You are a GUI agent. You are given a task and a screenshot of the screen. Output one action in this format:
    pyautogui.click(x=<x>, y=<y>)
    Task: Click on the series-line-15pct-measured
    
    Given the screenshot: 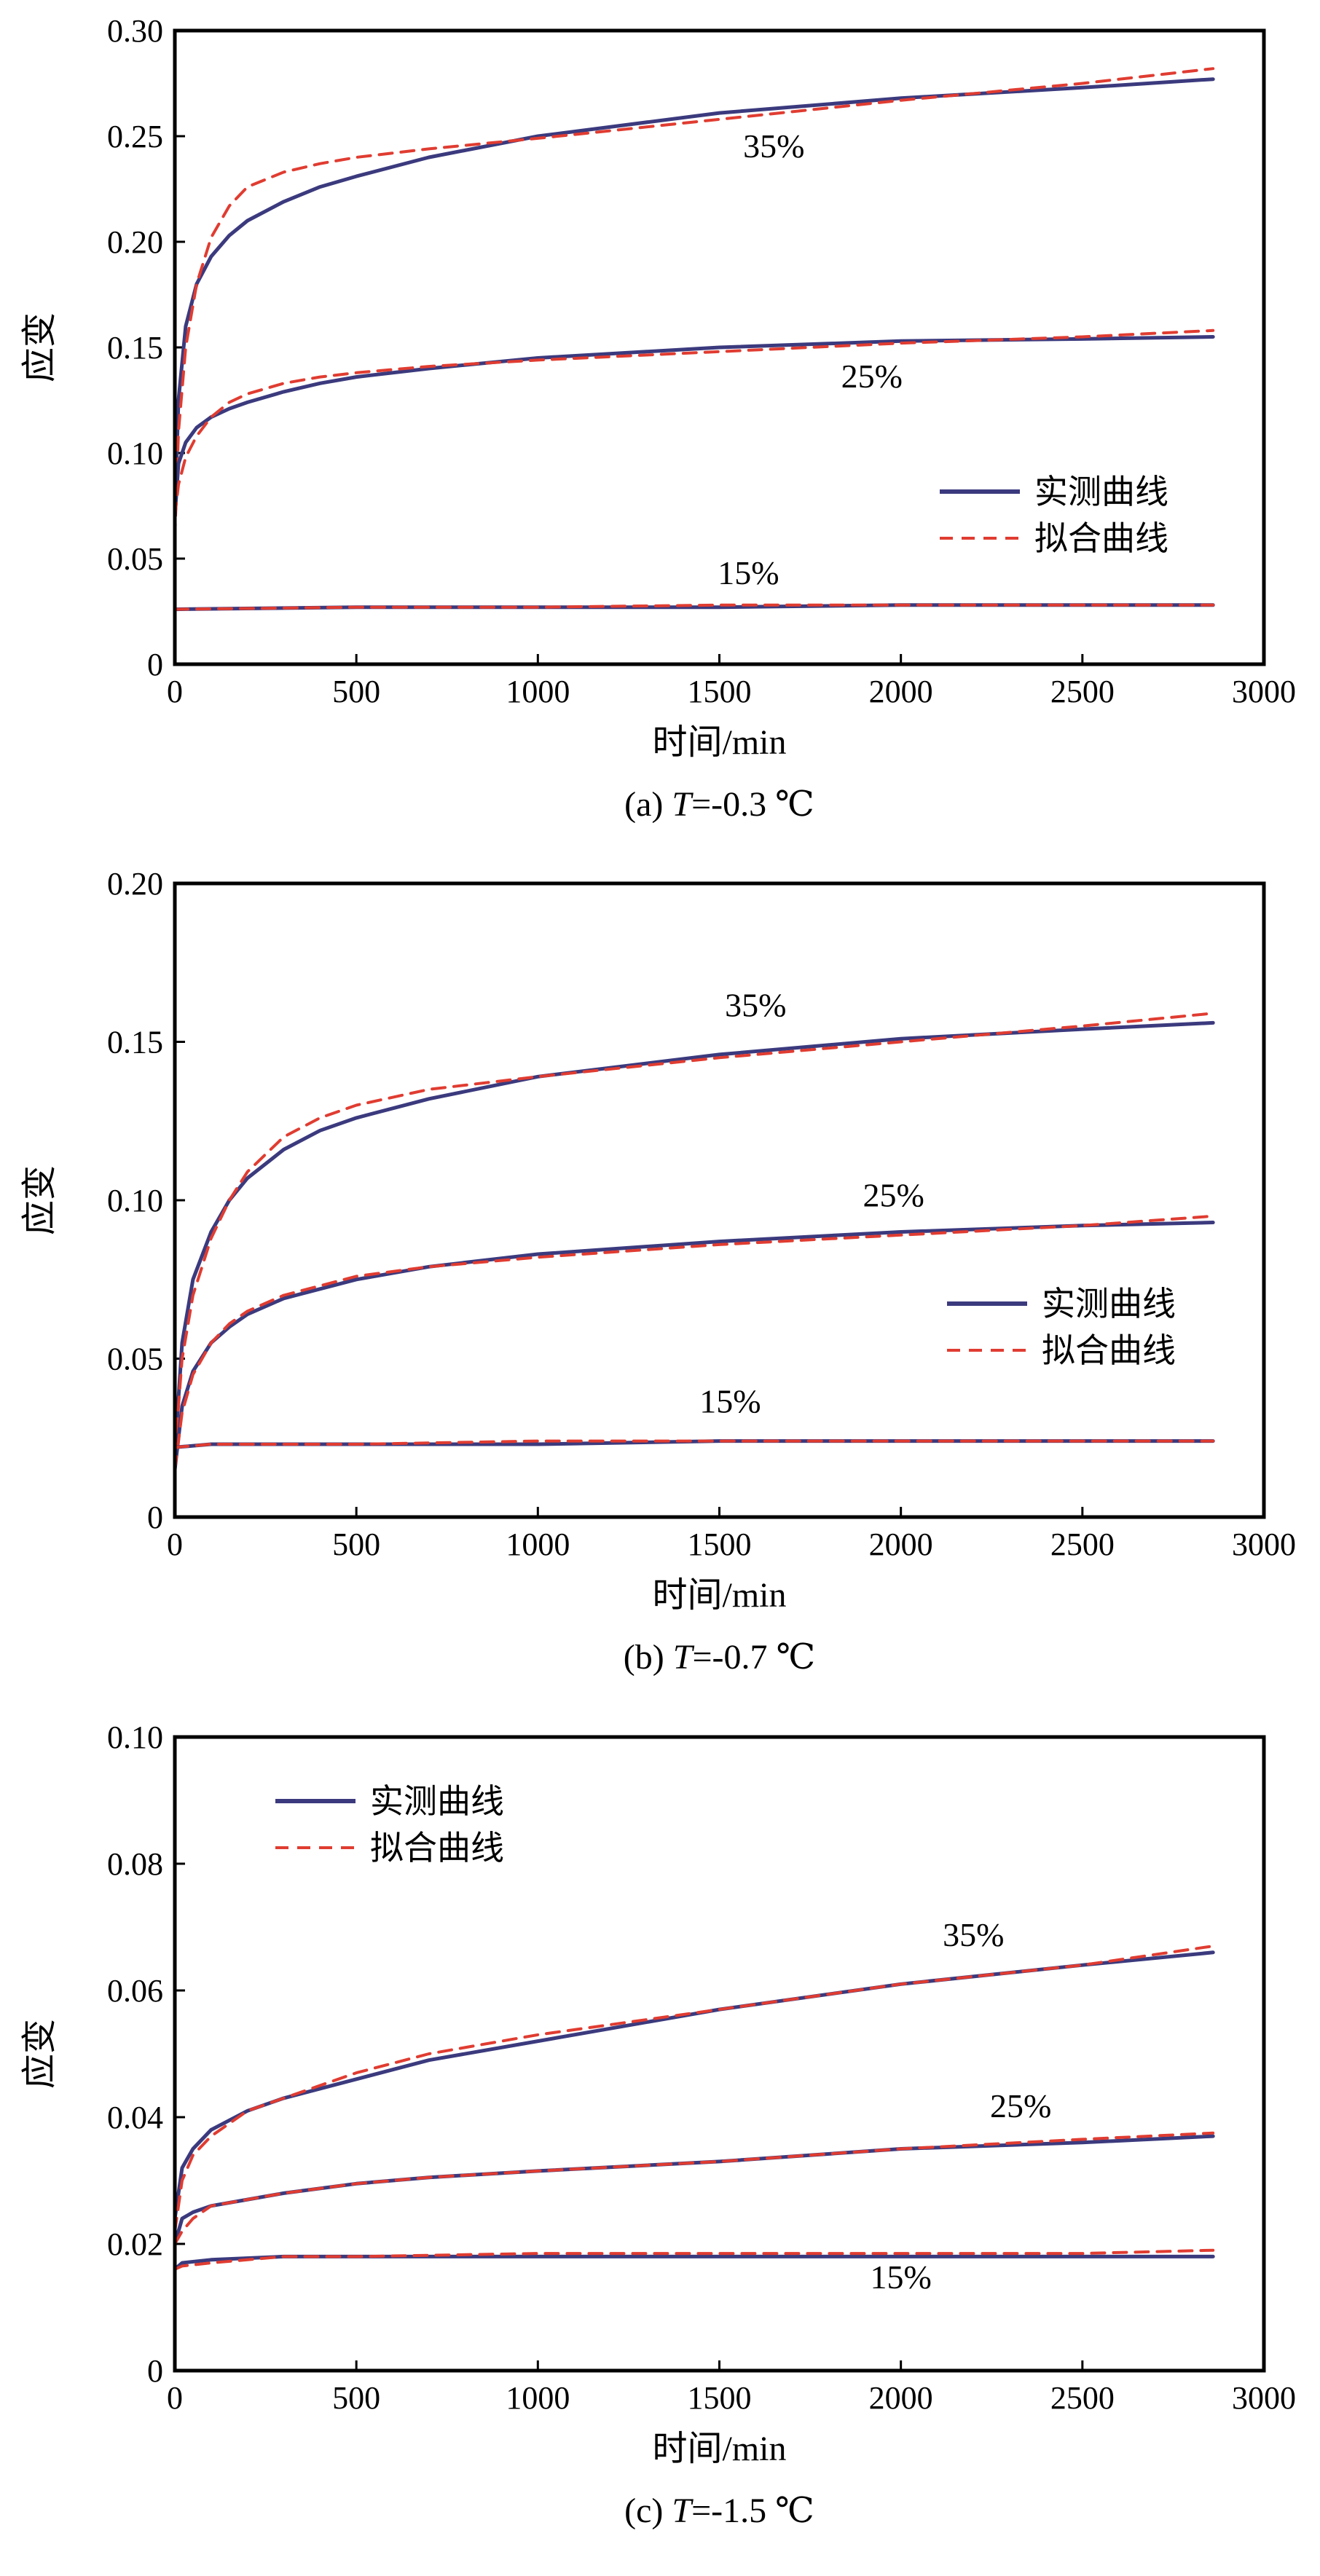 What is the action you would take?
    pyautogui.click(x=694, y=2263)
    